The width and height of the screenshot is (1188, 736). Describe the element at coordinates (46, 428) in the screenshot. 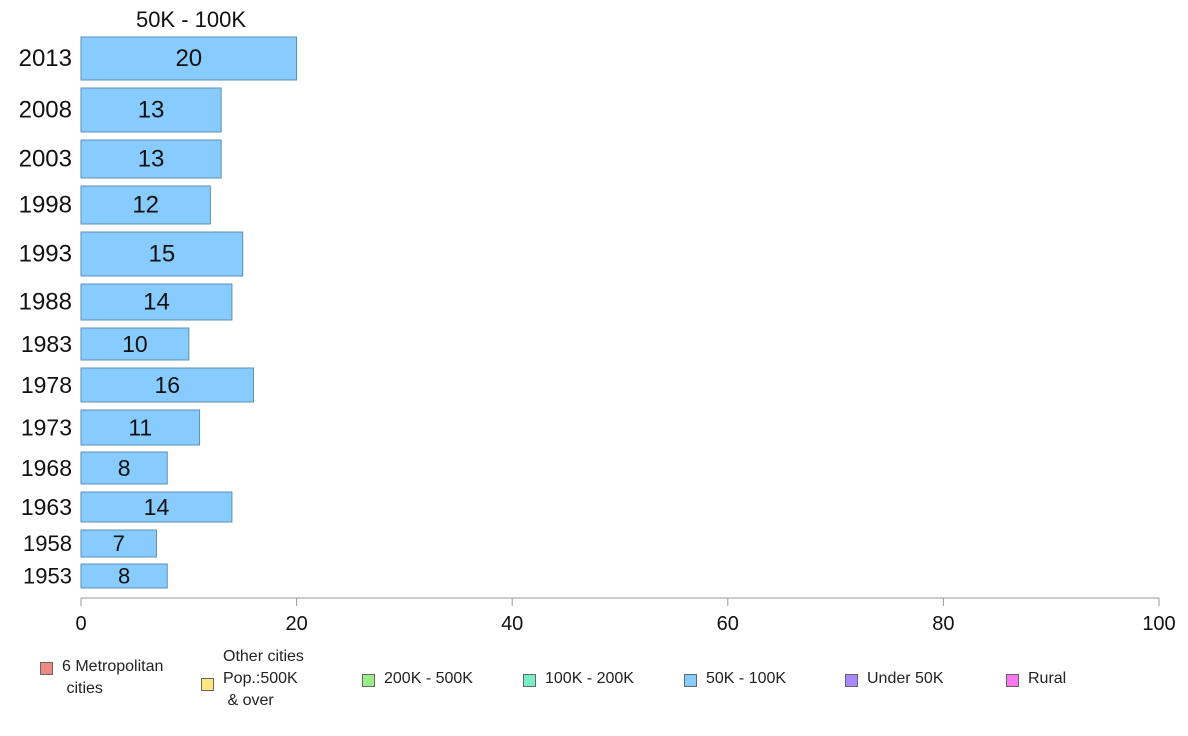

I see `y-tick-label-1973: 1973` at that location.